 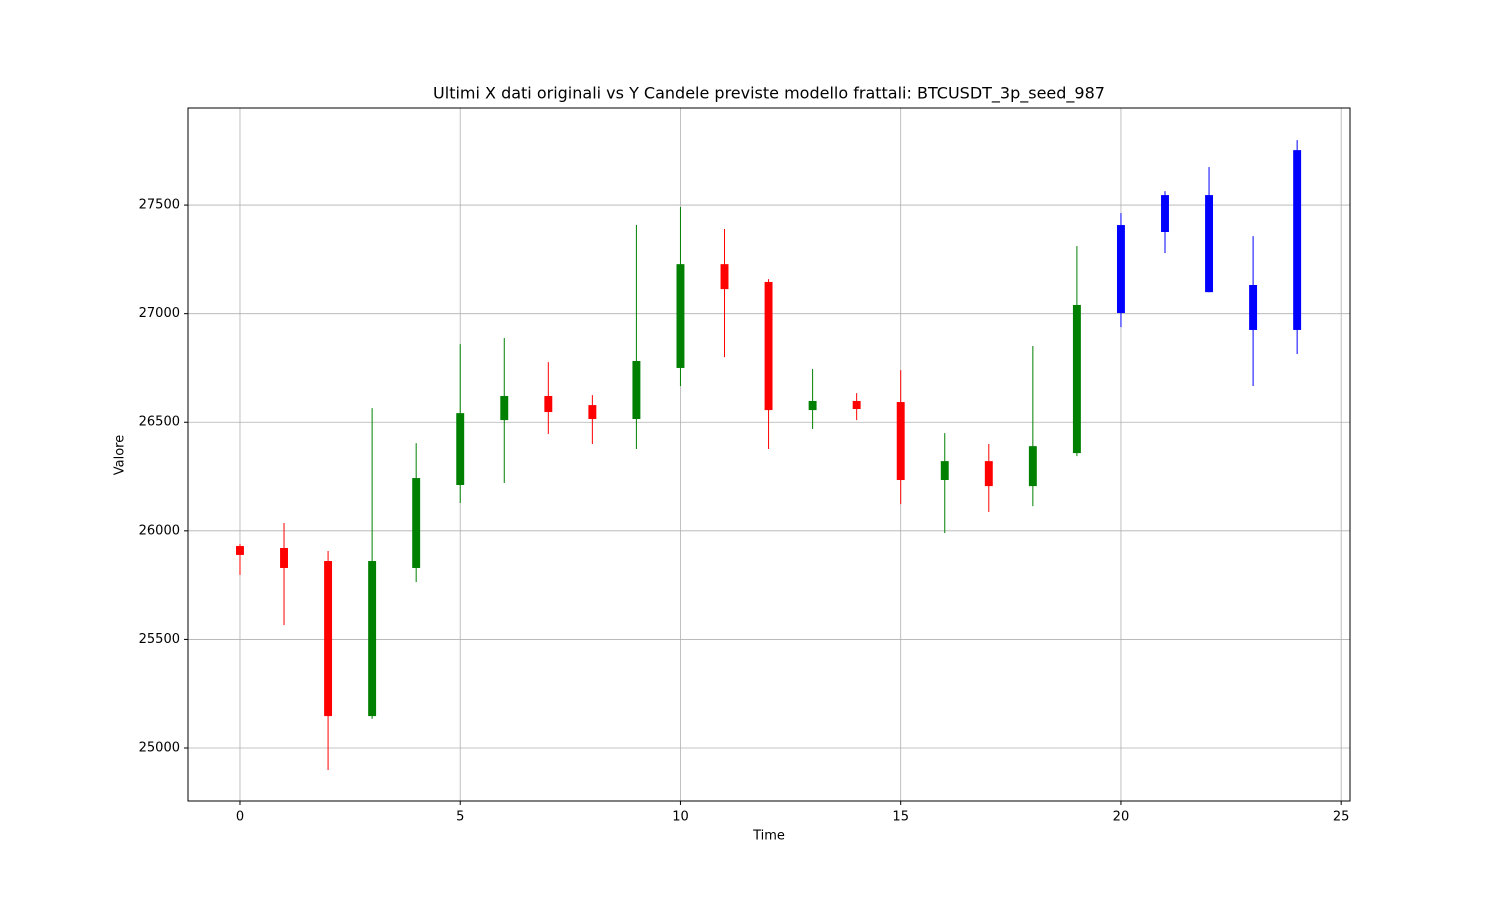 What do you see at coordinates (1341, 817) in the screenshot?
I see `x-tick-label: 25` at bounding box center [1341, 817].